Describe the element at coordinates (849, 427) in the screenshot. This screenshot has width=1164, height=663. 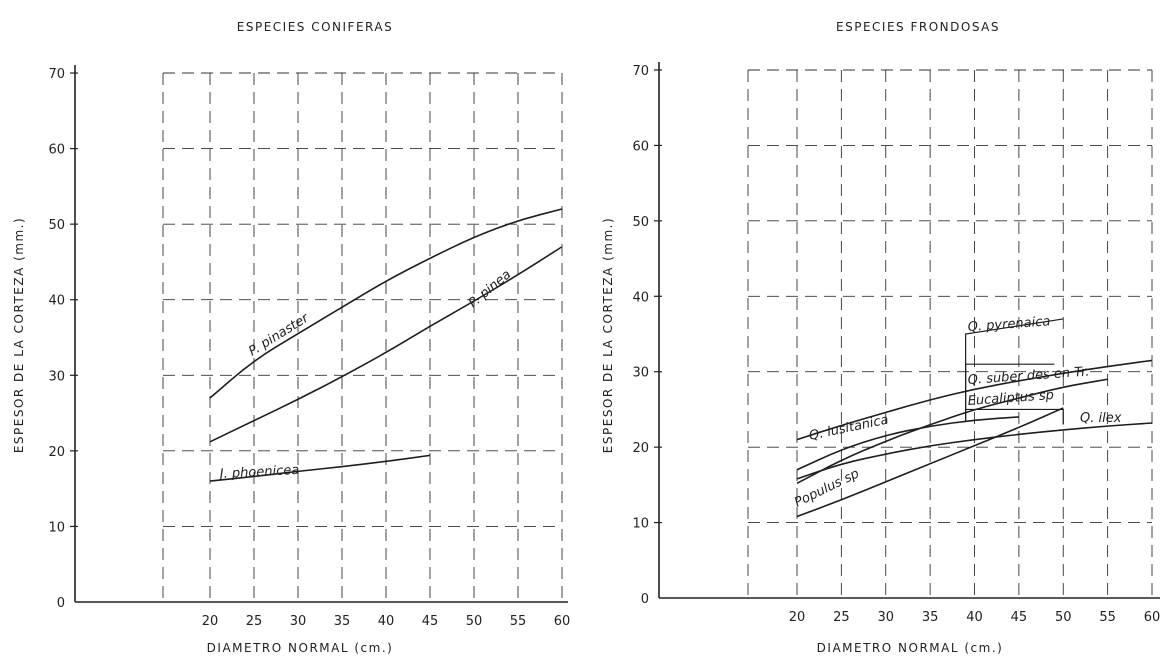
I see `frondosas-series-label-q-lusitanica: Q. lusitanica` at that location.